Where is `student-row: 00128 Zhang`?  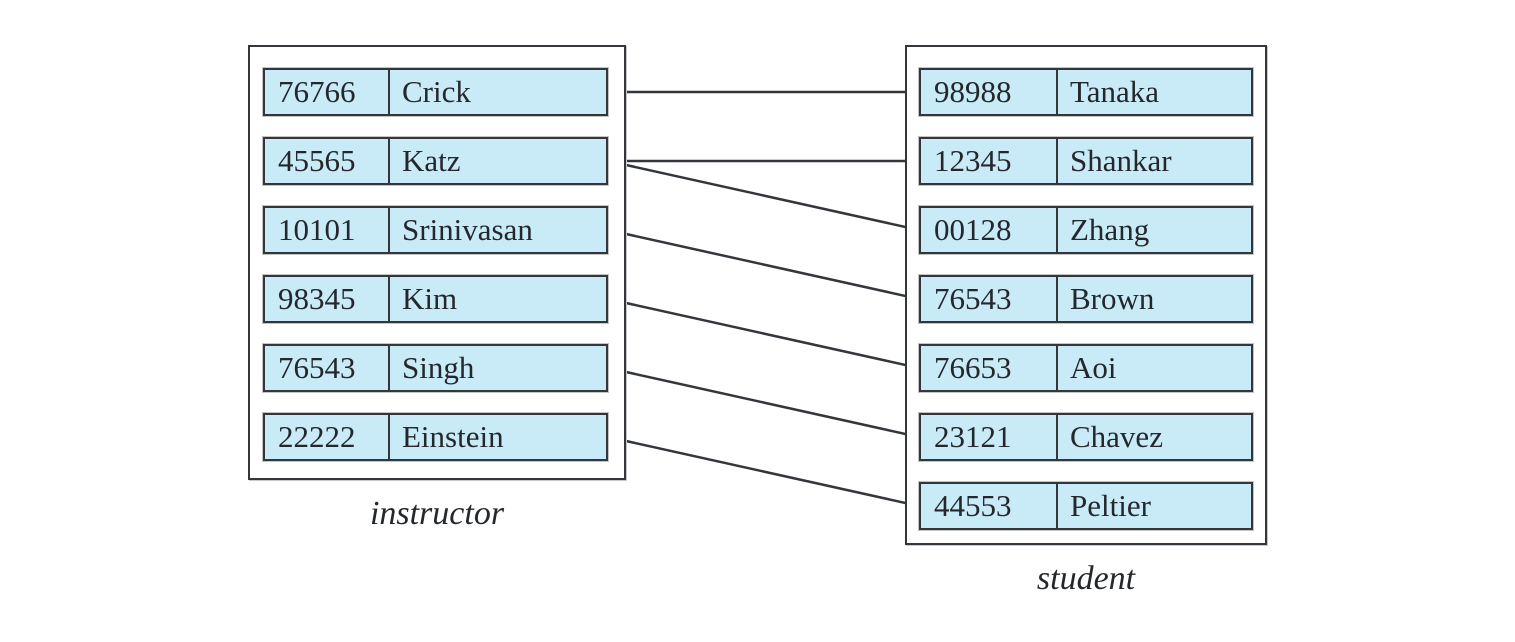 student-row: 00128 Zhang is located at coordinates (1086, 230).